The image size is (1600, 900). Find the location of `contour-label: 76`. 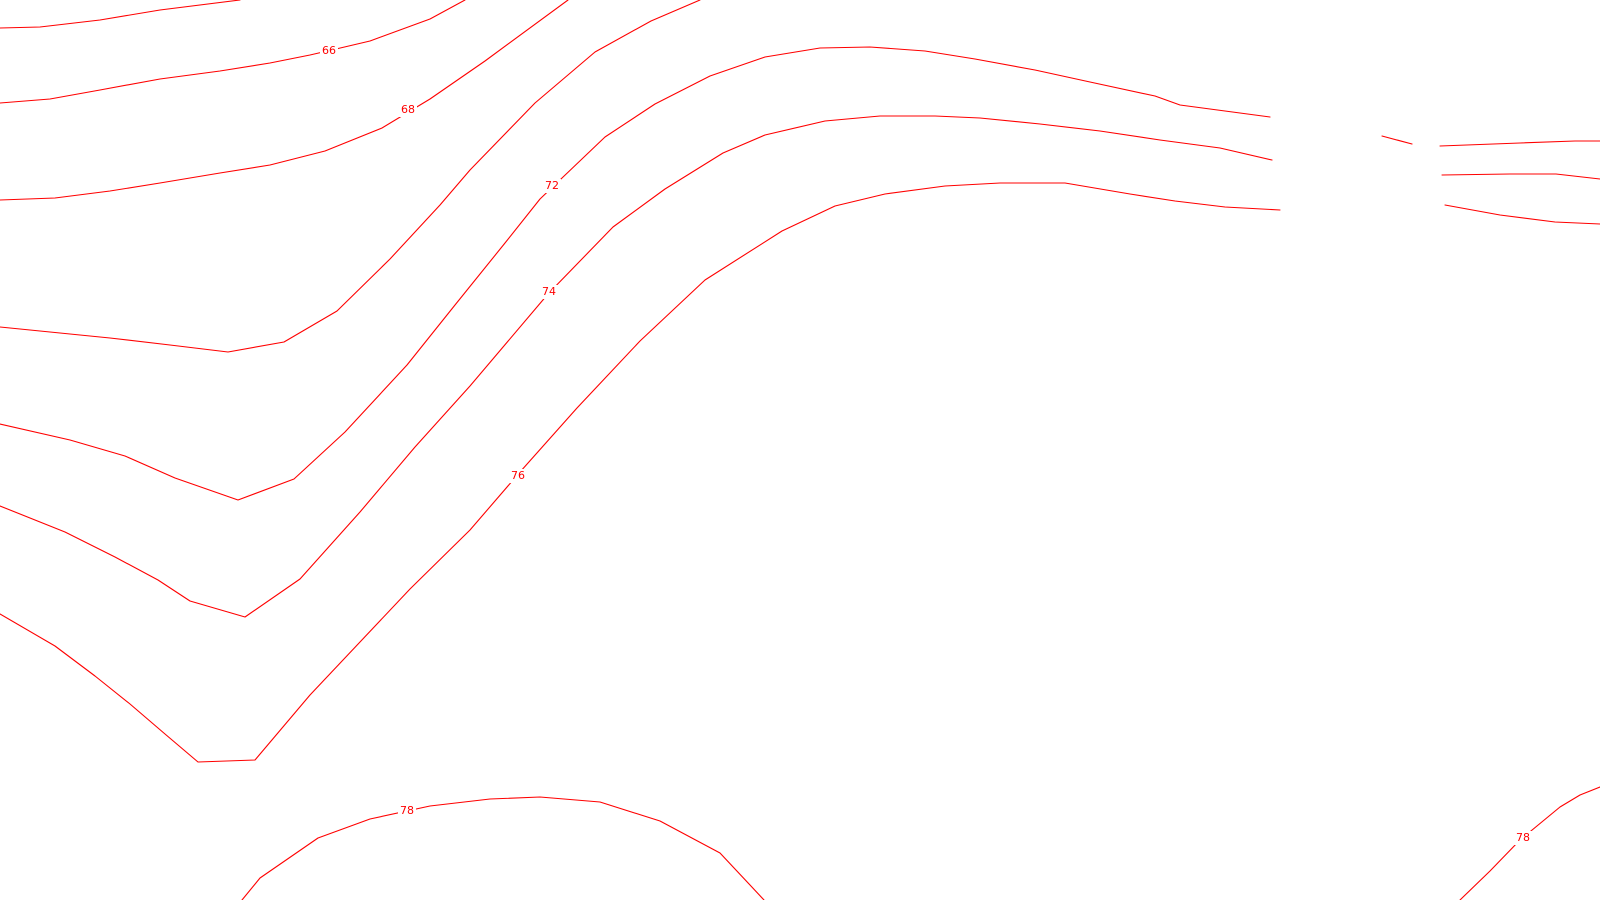

contour-label: 76 is located at coordinates (518, 475).